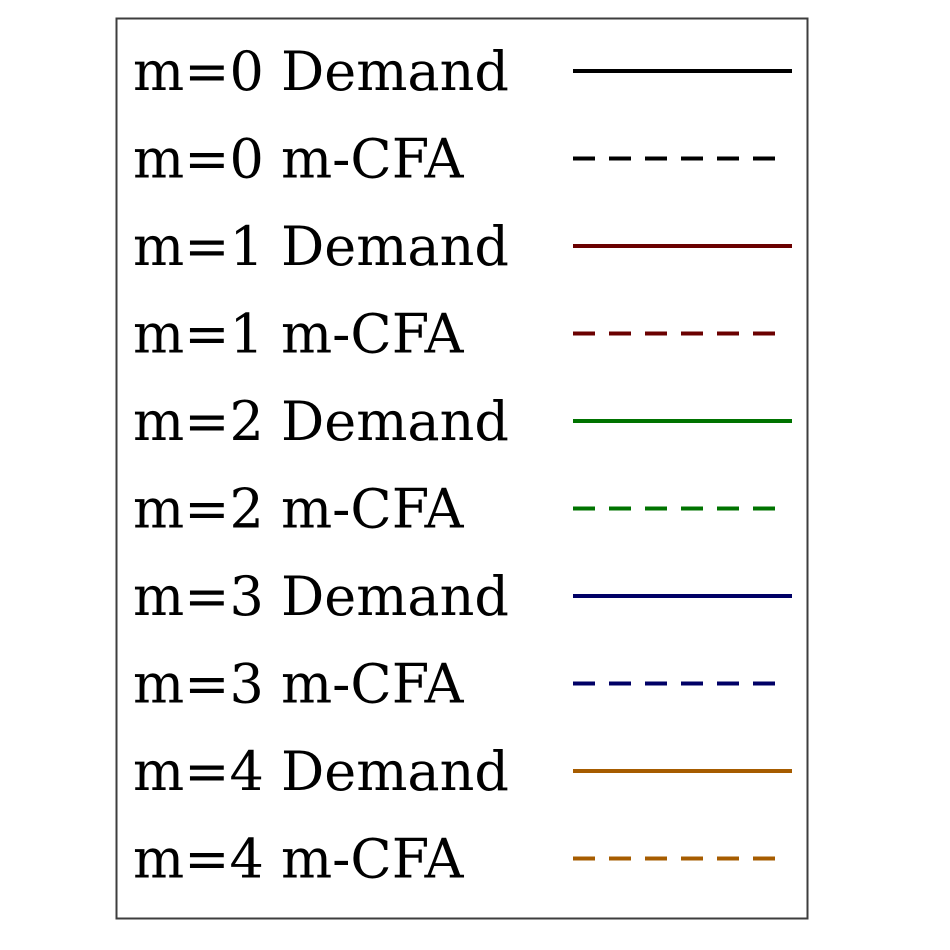  I want to click on legend-entry: m=0 Demand, so click(462, 71).